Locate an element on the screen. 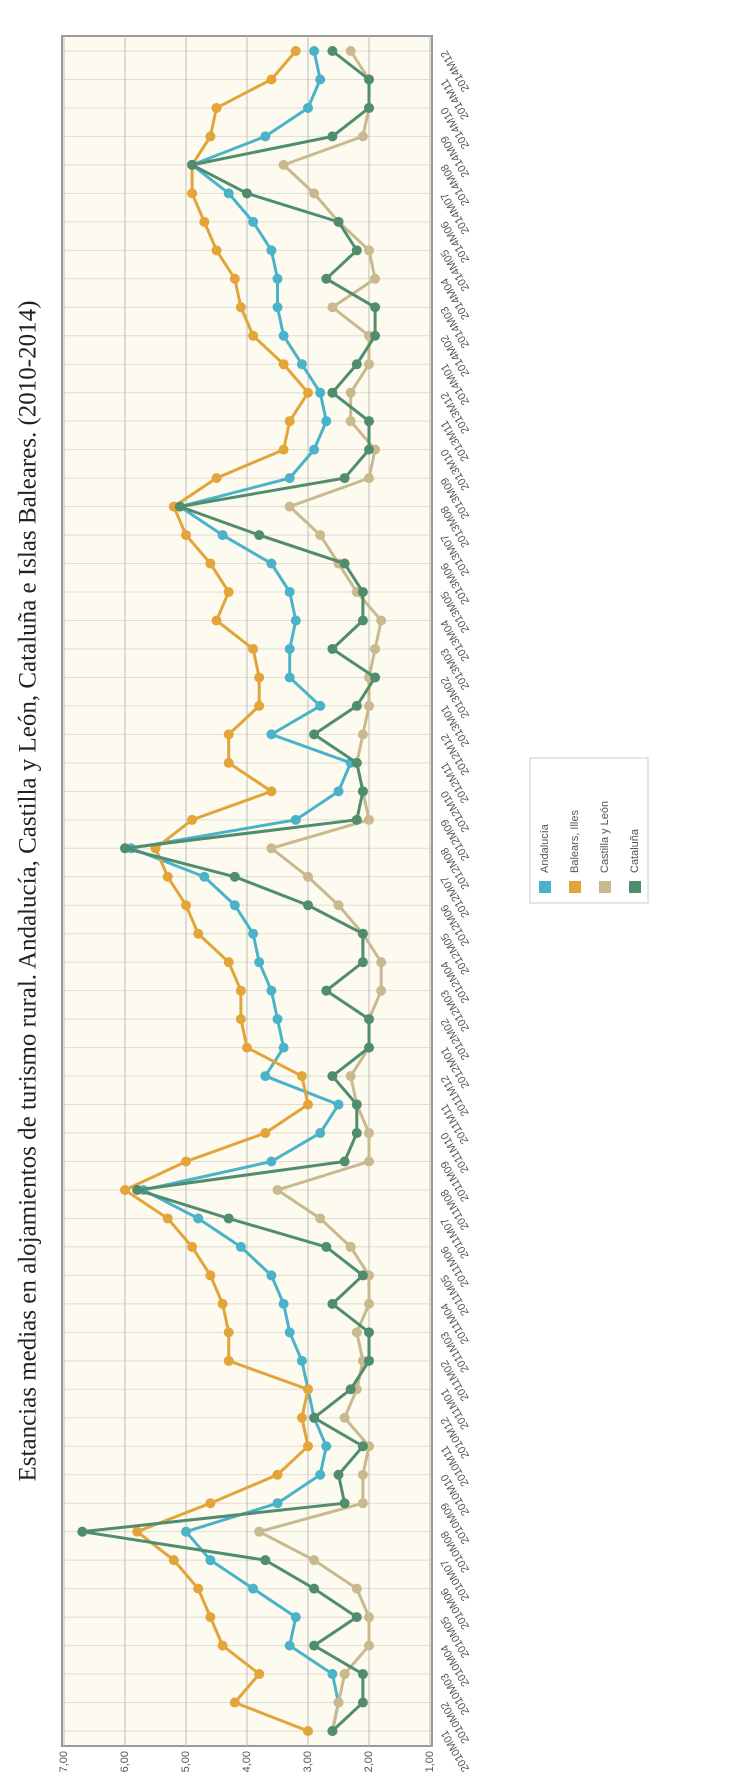 This screenshot has width=743, height=1791. y-tick-label: 1,00 is located at coordinates (430, 1761).